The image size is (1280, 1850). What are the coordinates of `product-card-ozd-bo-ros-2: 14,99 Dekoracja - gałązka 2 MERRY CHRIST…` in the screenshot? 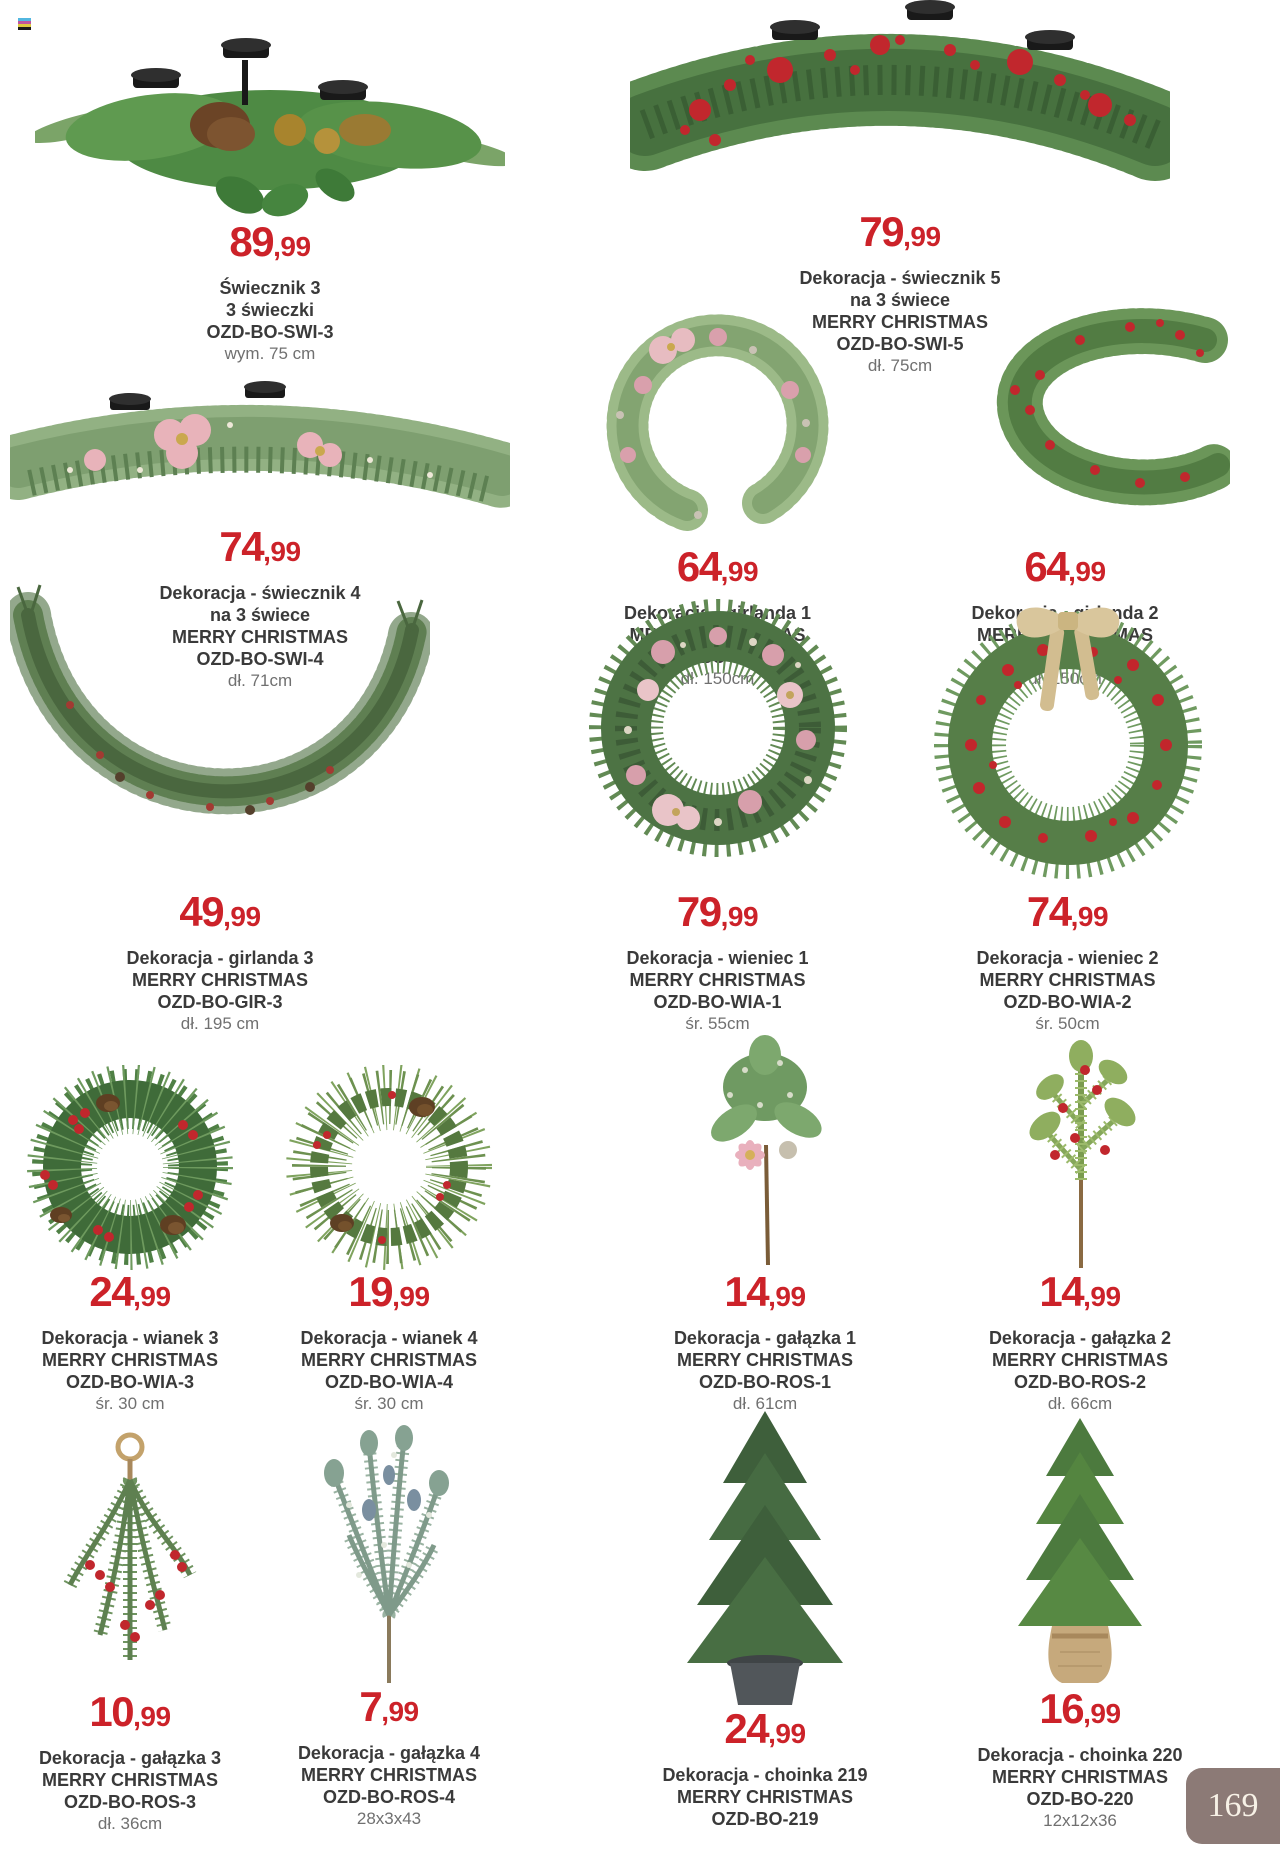 It's located at (1080, 1222).